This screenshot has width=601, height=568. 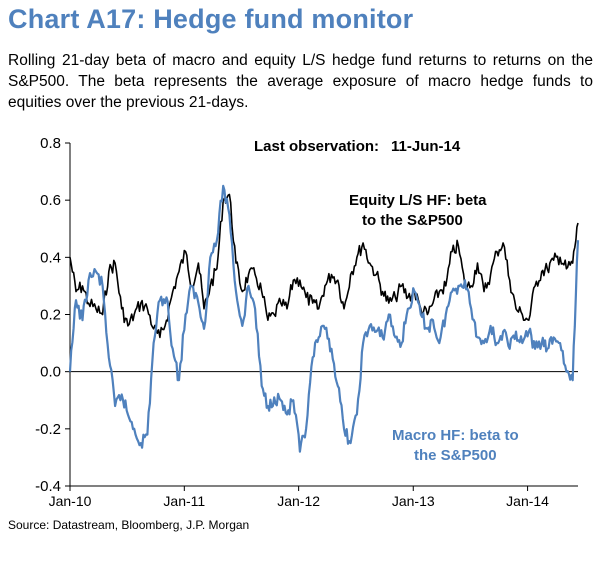 I want to click on equity-series-label-line2: to the S&P500, so click(x=412, y=220).